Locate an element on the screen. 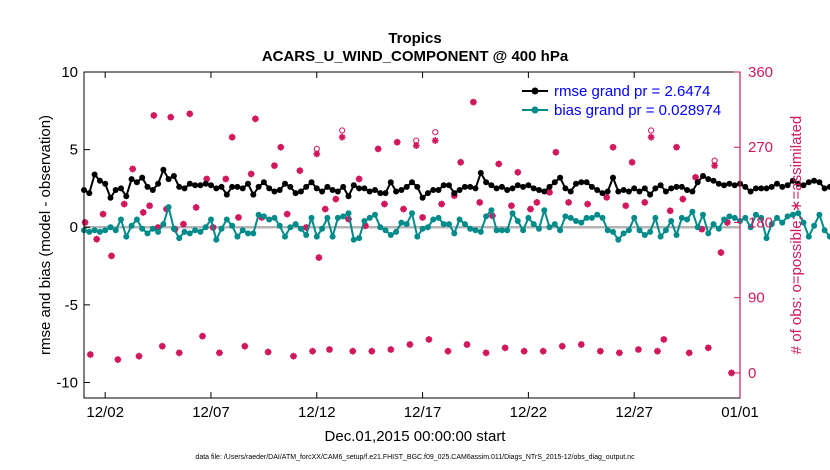 The height and width of the screenshot is (470, 830). x-tick-label: 12/27 is located at coordinates (634, 412).